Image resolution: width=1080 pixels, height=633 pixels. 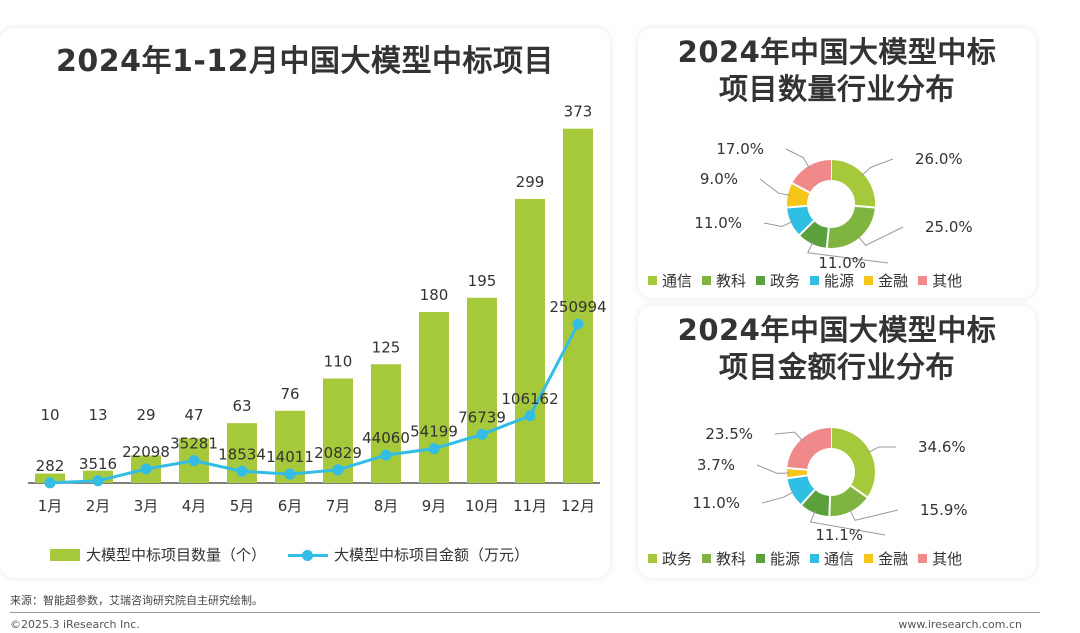 What do you see at coordinates (785, 281) in the screenshot?
I see `legend-label-3: 政务` at bounding box center [785, 281].